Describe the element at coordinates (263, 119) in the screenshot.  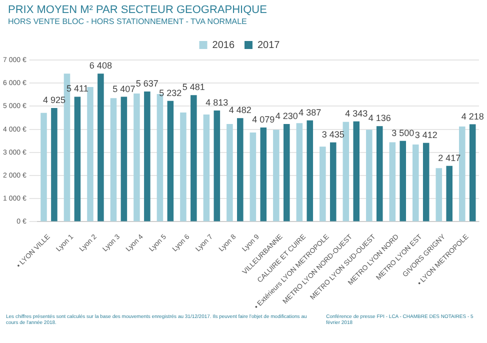
I see `data-label: 4 079` at that location.